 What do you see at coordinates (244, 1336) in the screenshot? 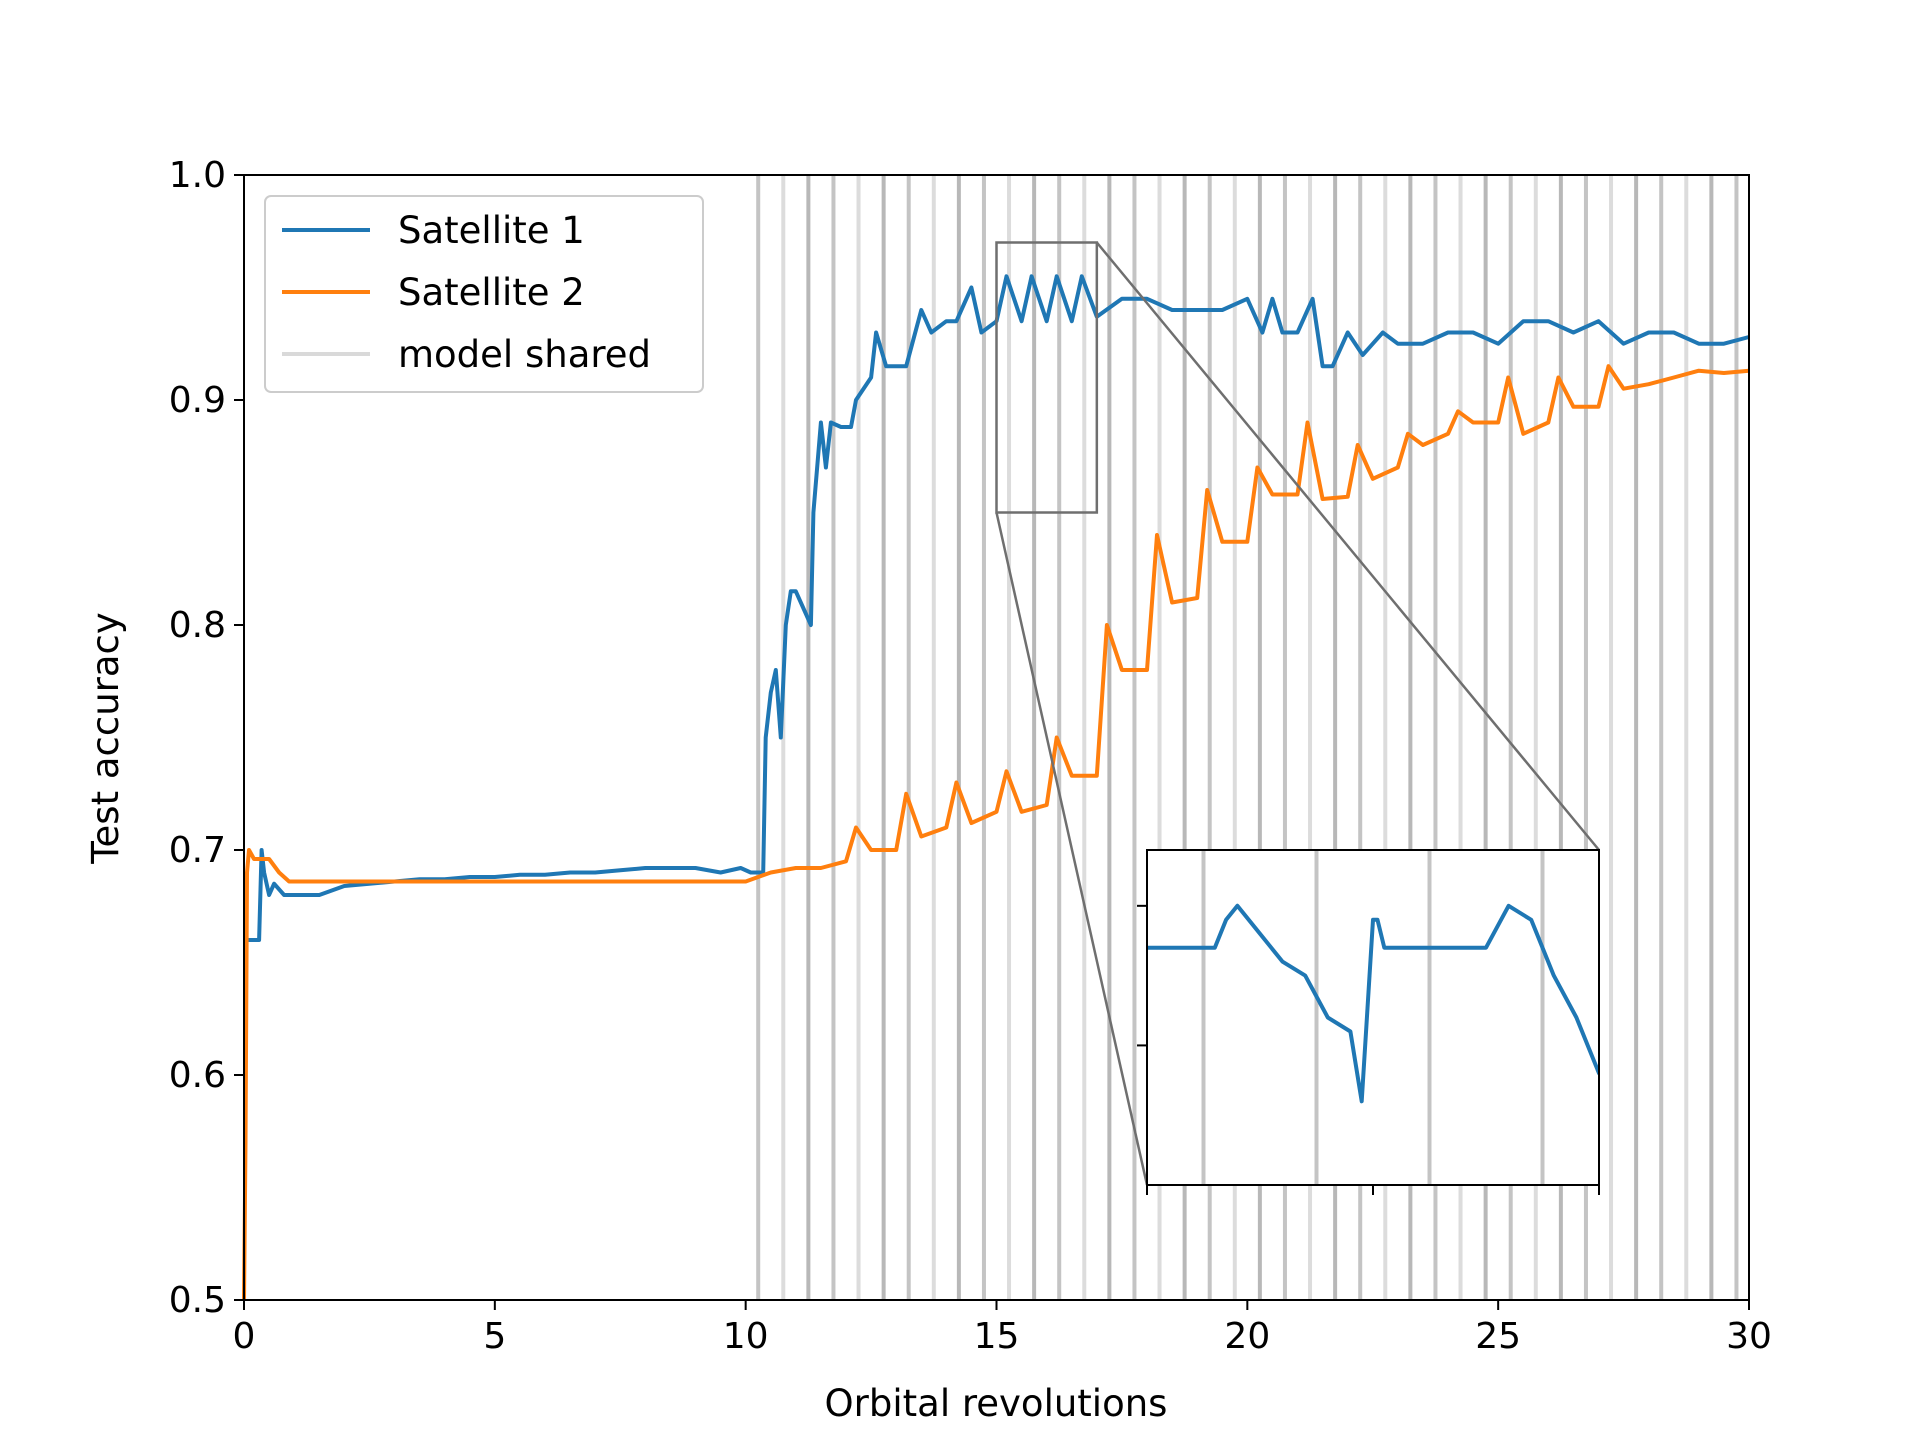
I see `x-tick-label: 0` at bounding box center [244, 1336].